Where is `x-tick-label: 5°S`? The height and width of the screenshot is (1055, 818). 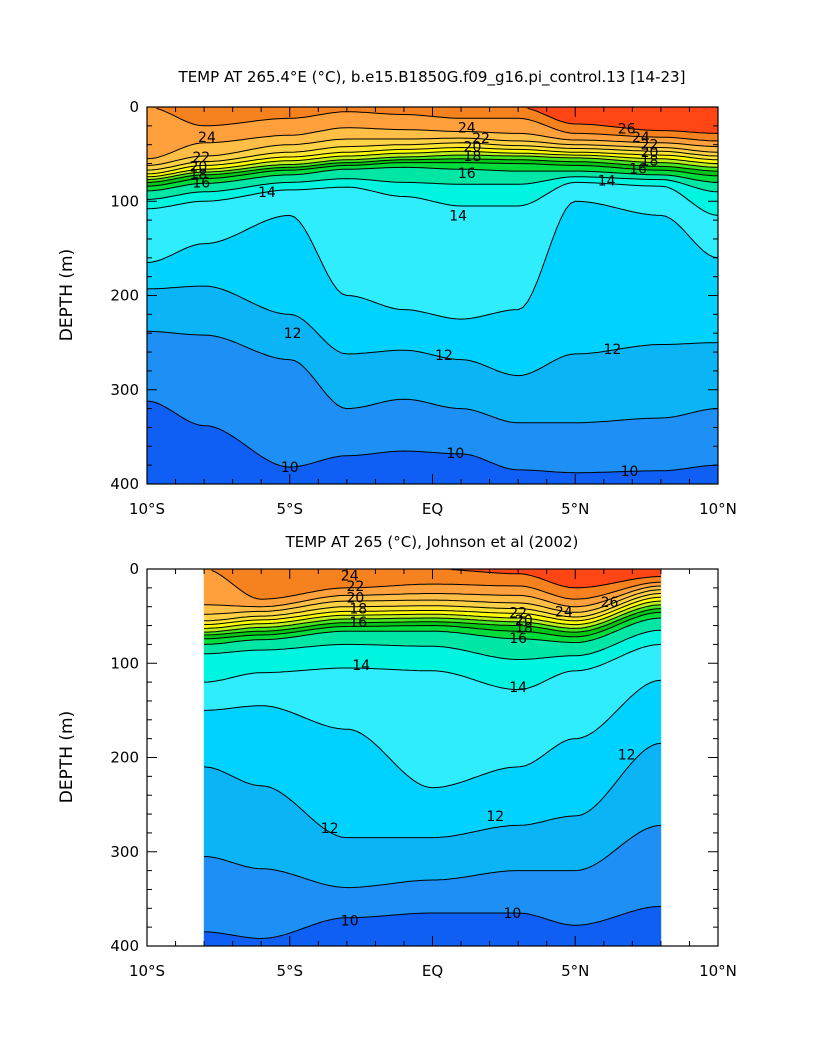 x-tick-label: 5°S is located at coordinates (289, 971).